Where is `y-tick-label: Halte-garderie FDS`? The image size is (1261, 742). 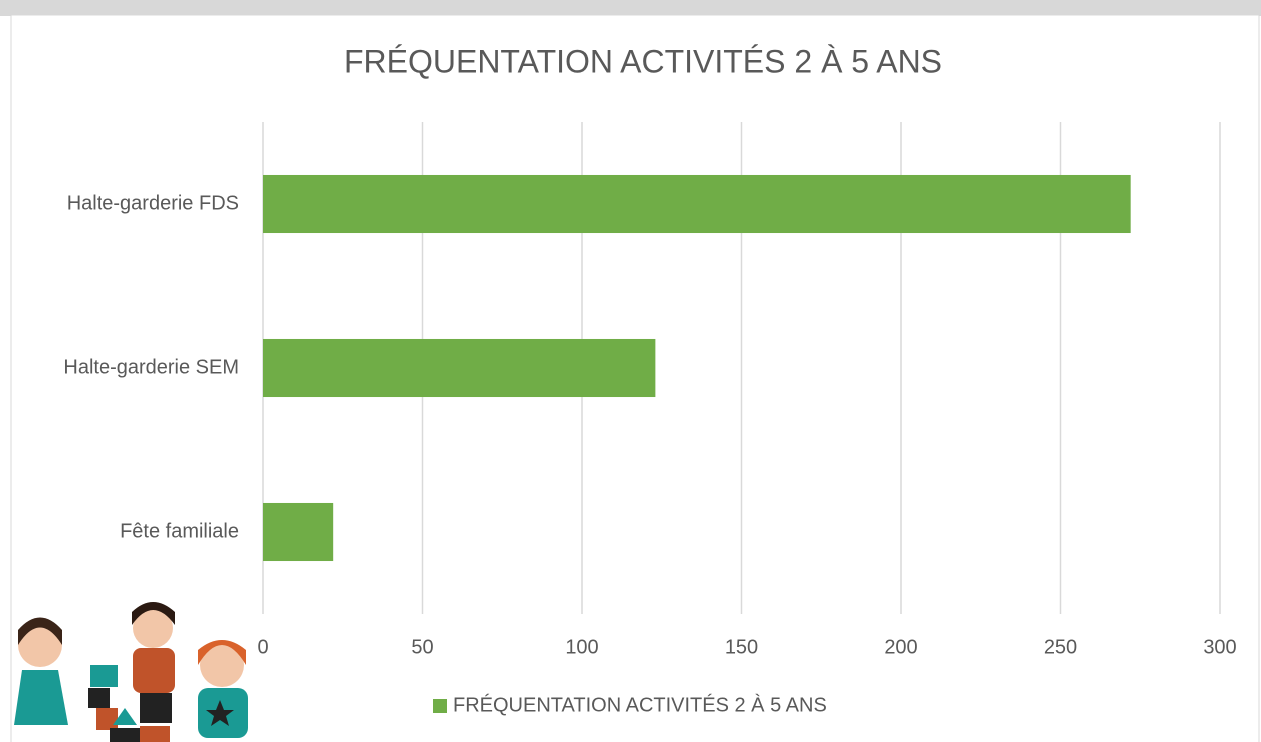 y-tick-label: Halte-garderie FDS is located at coordinates (153, 203).